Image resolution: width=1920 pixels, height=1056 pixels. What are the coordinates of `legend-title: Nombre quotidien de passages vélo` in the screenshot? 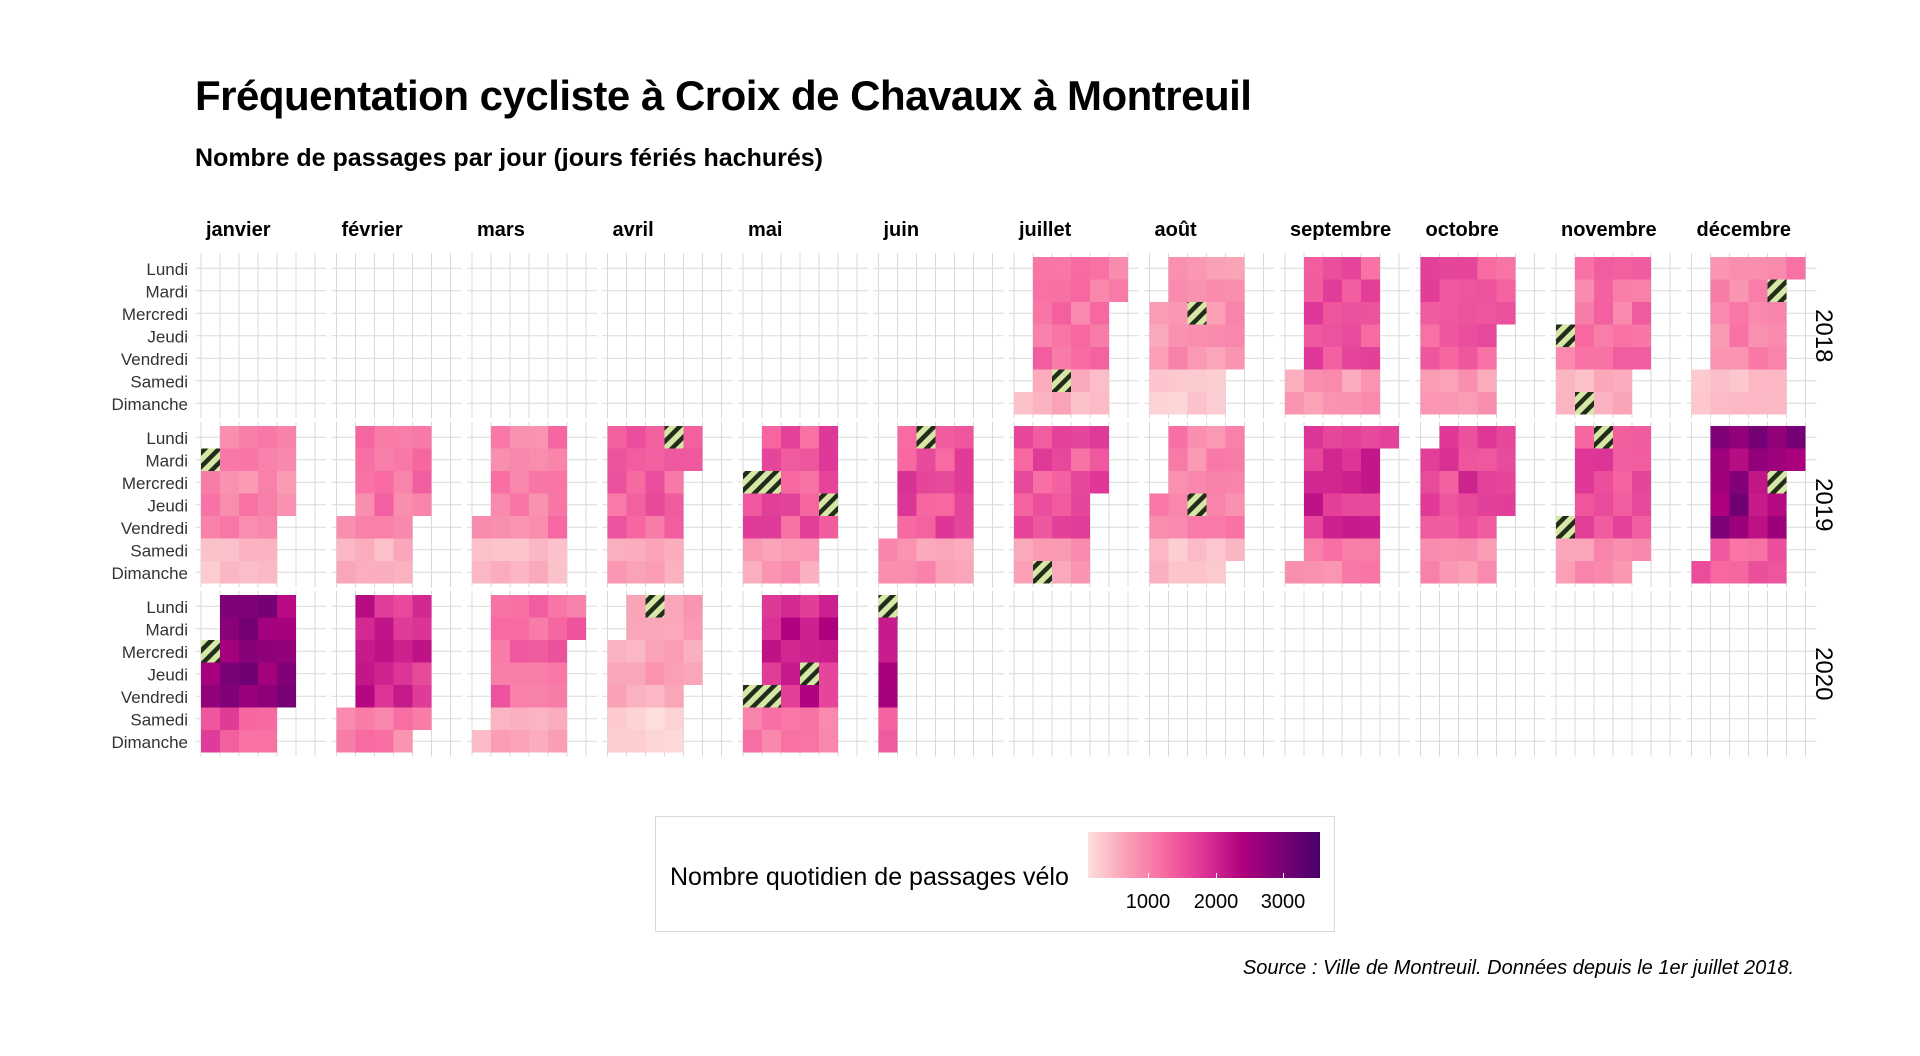 It's located at (869, 877).